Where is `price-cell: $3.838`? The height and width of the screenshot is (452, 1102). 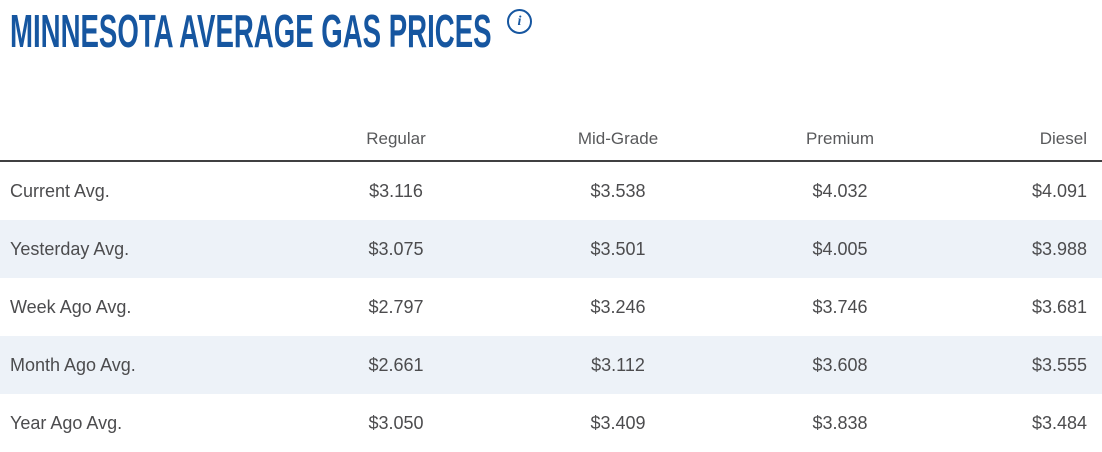 price-cell: $3.838 is located at coordinates (840, 422).